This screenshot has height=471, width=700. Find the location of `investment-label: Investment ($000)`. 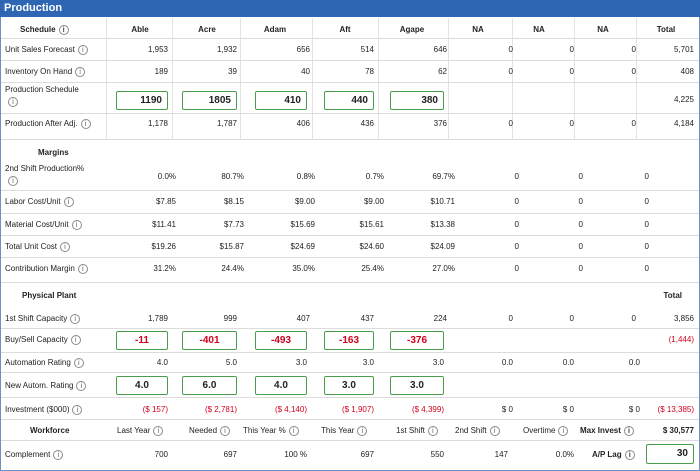

investment-label: Investment ($000) is located at coordinates (37, 409).